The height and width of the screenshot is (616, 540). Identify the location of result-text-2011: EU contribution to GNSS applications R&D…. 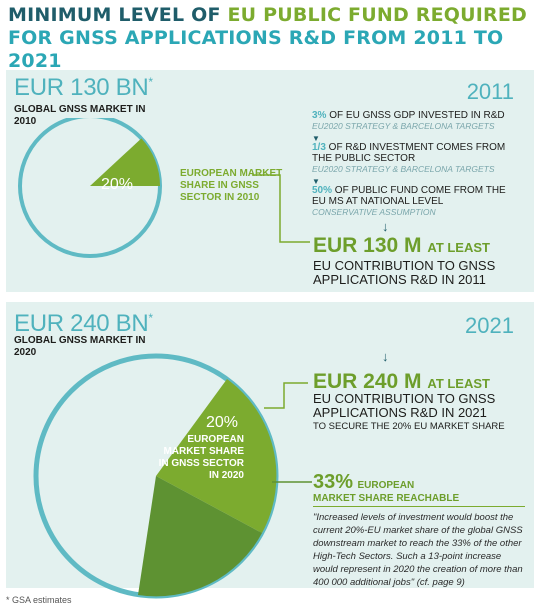
(404, 272).